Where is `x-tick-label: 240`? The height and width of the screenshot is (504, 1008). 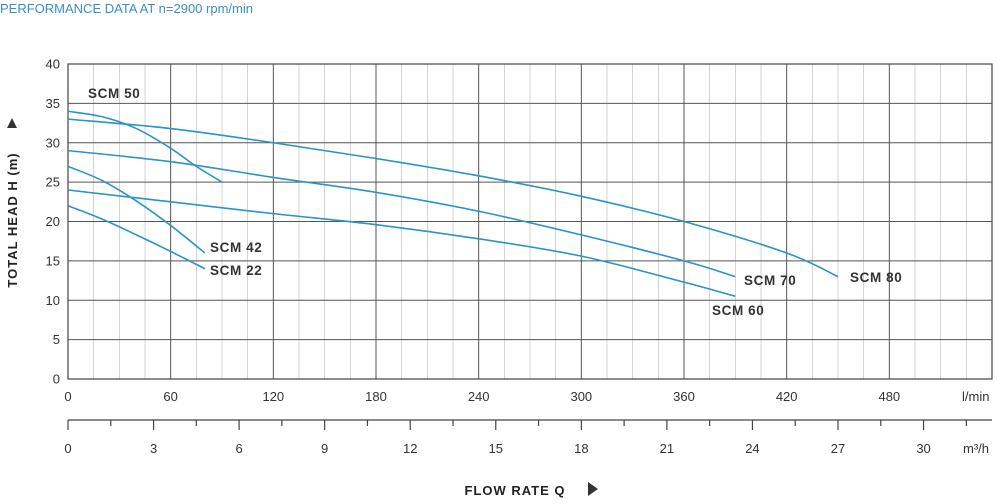 x-tick-label: 240 is located at coordinates (479, 396).